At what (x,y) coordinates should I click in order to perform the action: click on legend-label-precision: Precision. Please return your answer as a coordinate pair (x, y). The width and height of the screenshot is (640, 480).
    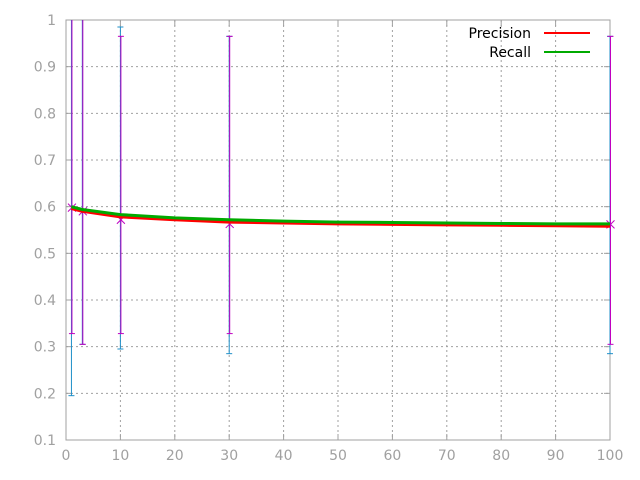
    Looking at the image, I should click on (500, 34).